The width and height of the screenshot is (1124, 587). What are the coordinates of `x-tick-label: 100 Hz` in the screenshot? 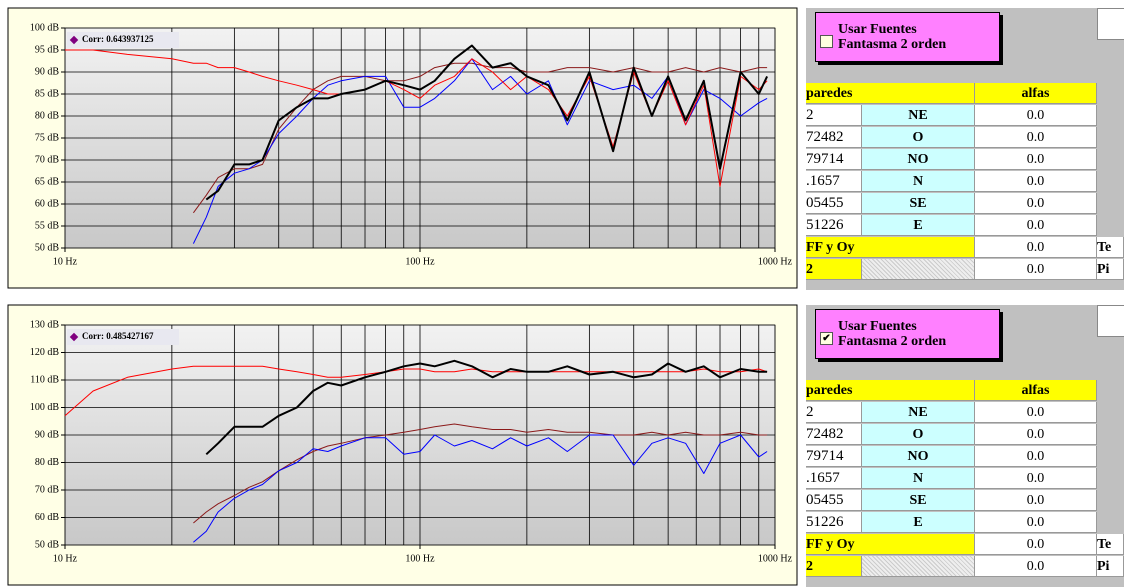 It's located at (420, 558).